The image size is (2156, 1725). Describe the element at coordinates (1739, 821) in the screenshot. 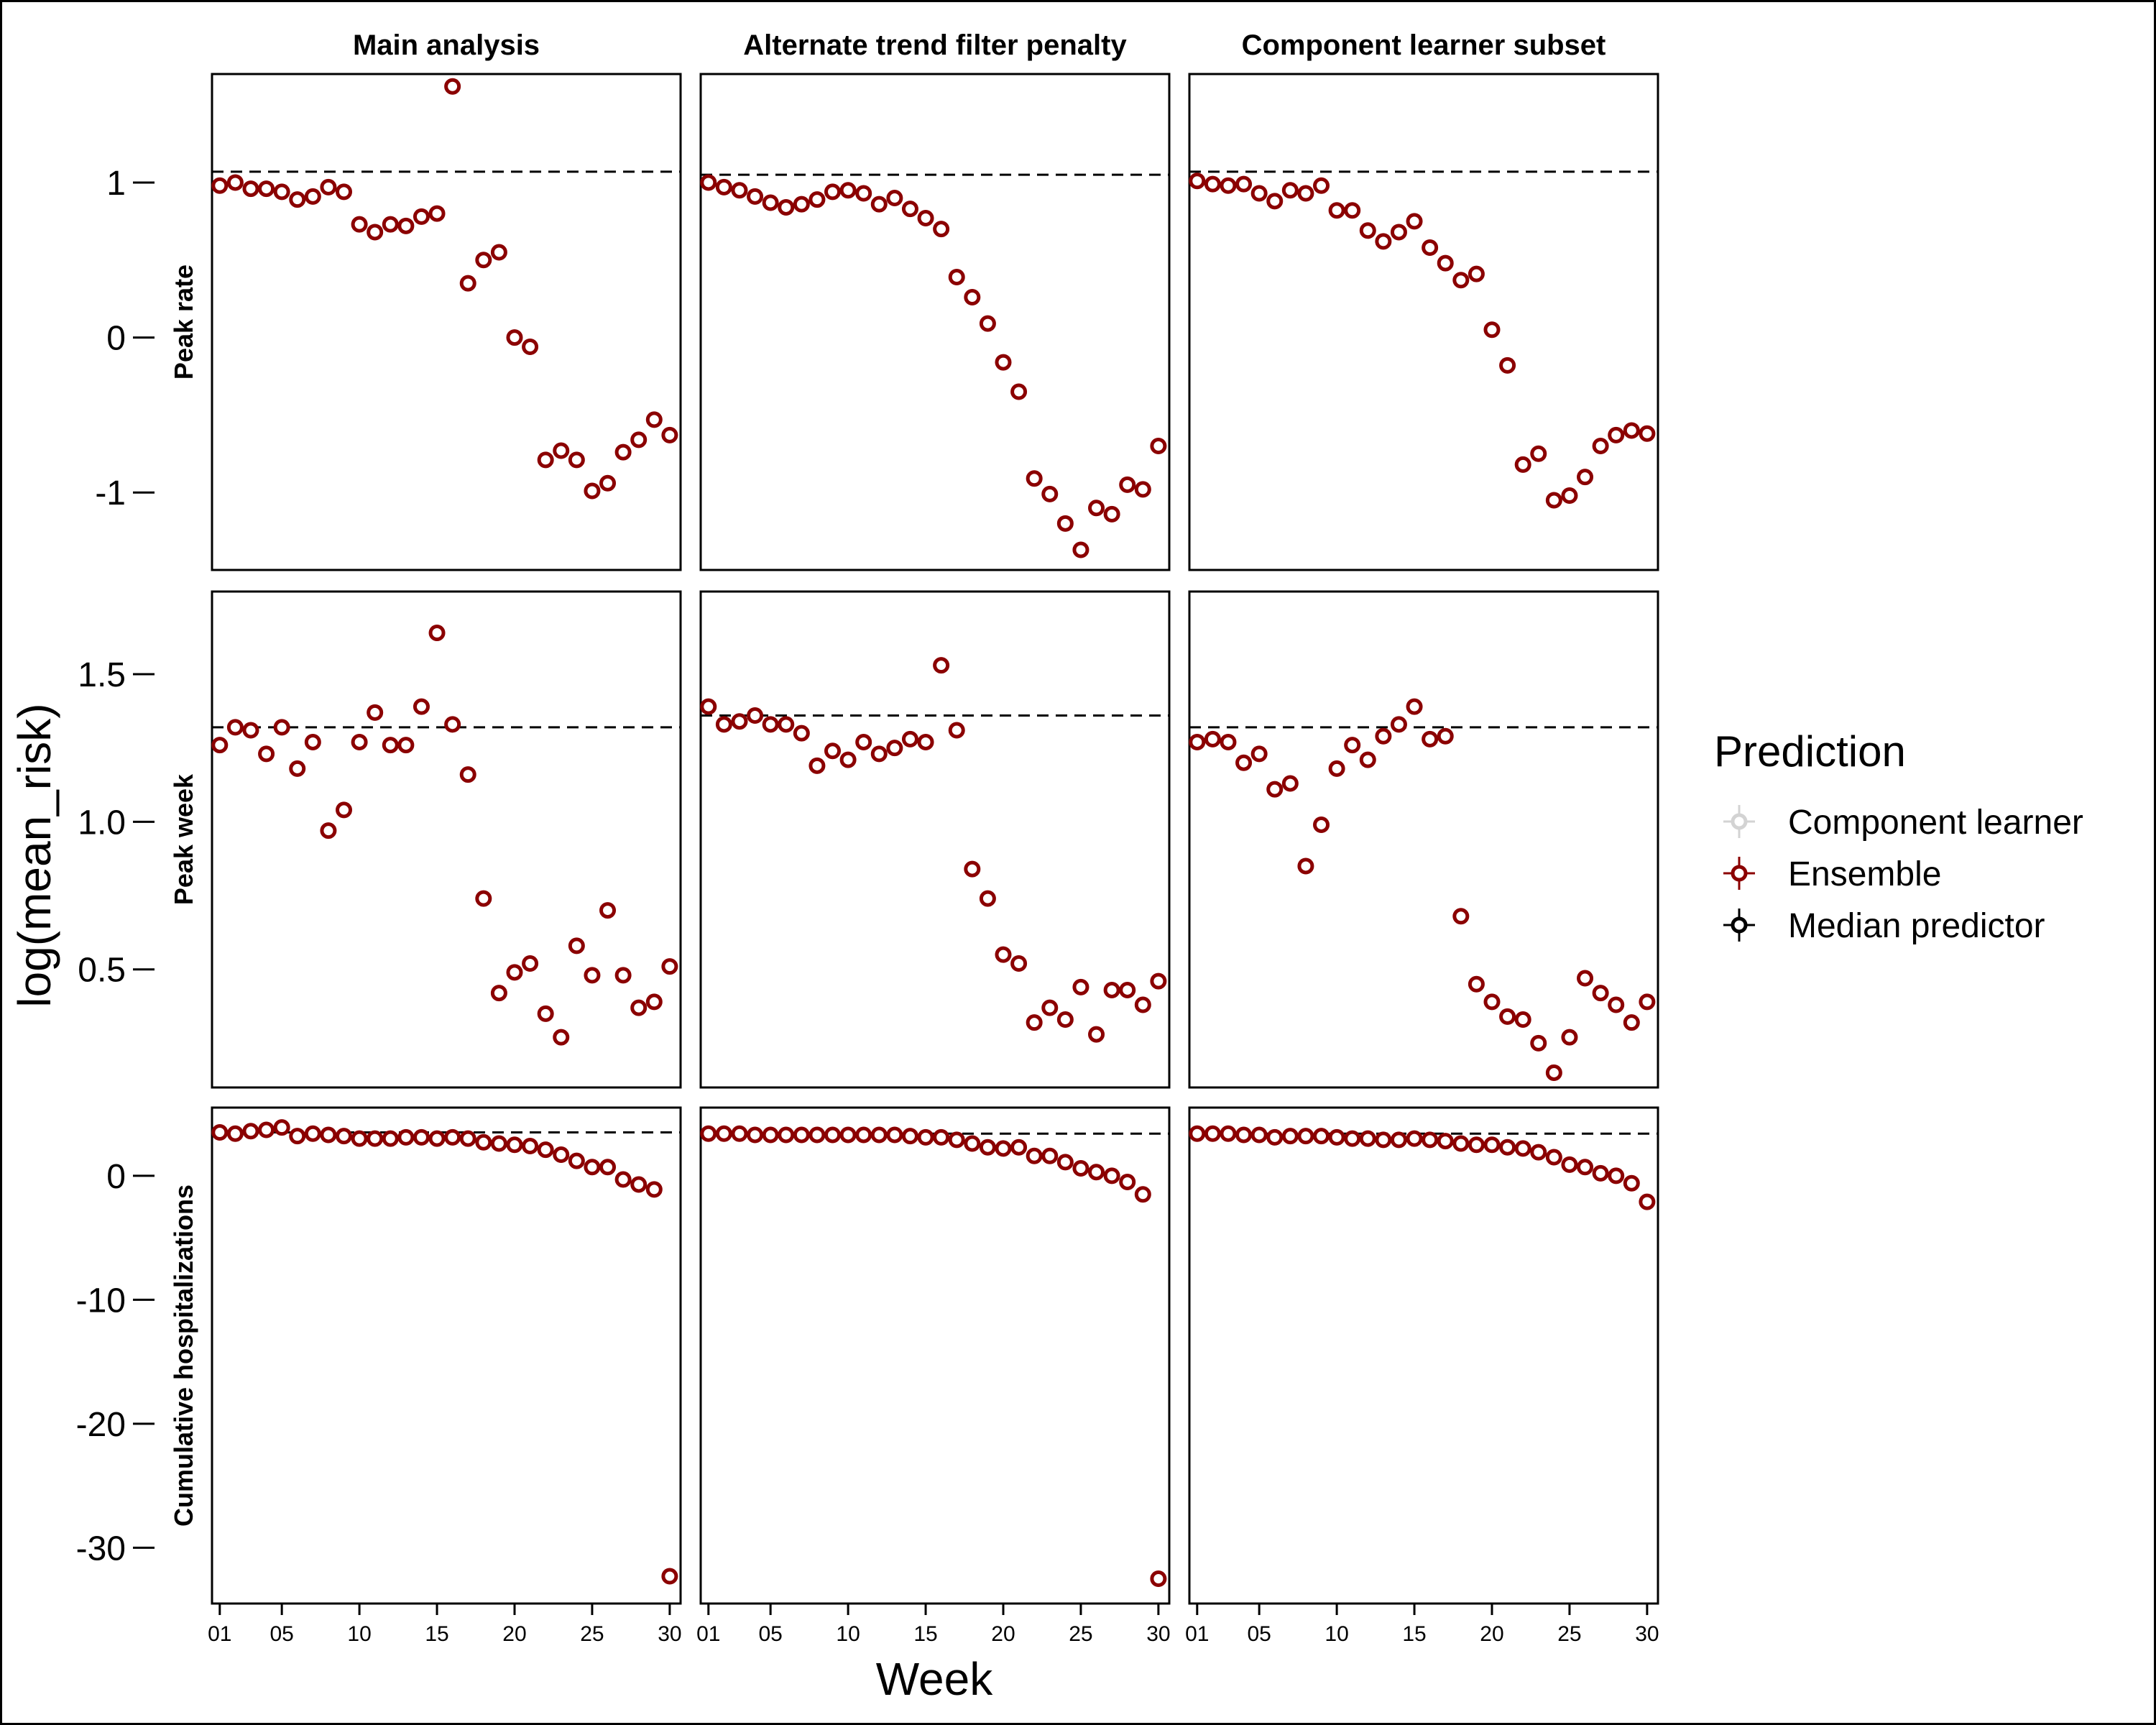

I see `legend-key-component-learner-point` at that location.